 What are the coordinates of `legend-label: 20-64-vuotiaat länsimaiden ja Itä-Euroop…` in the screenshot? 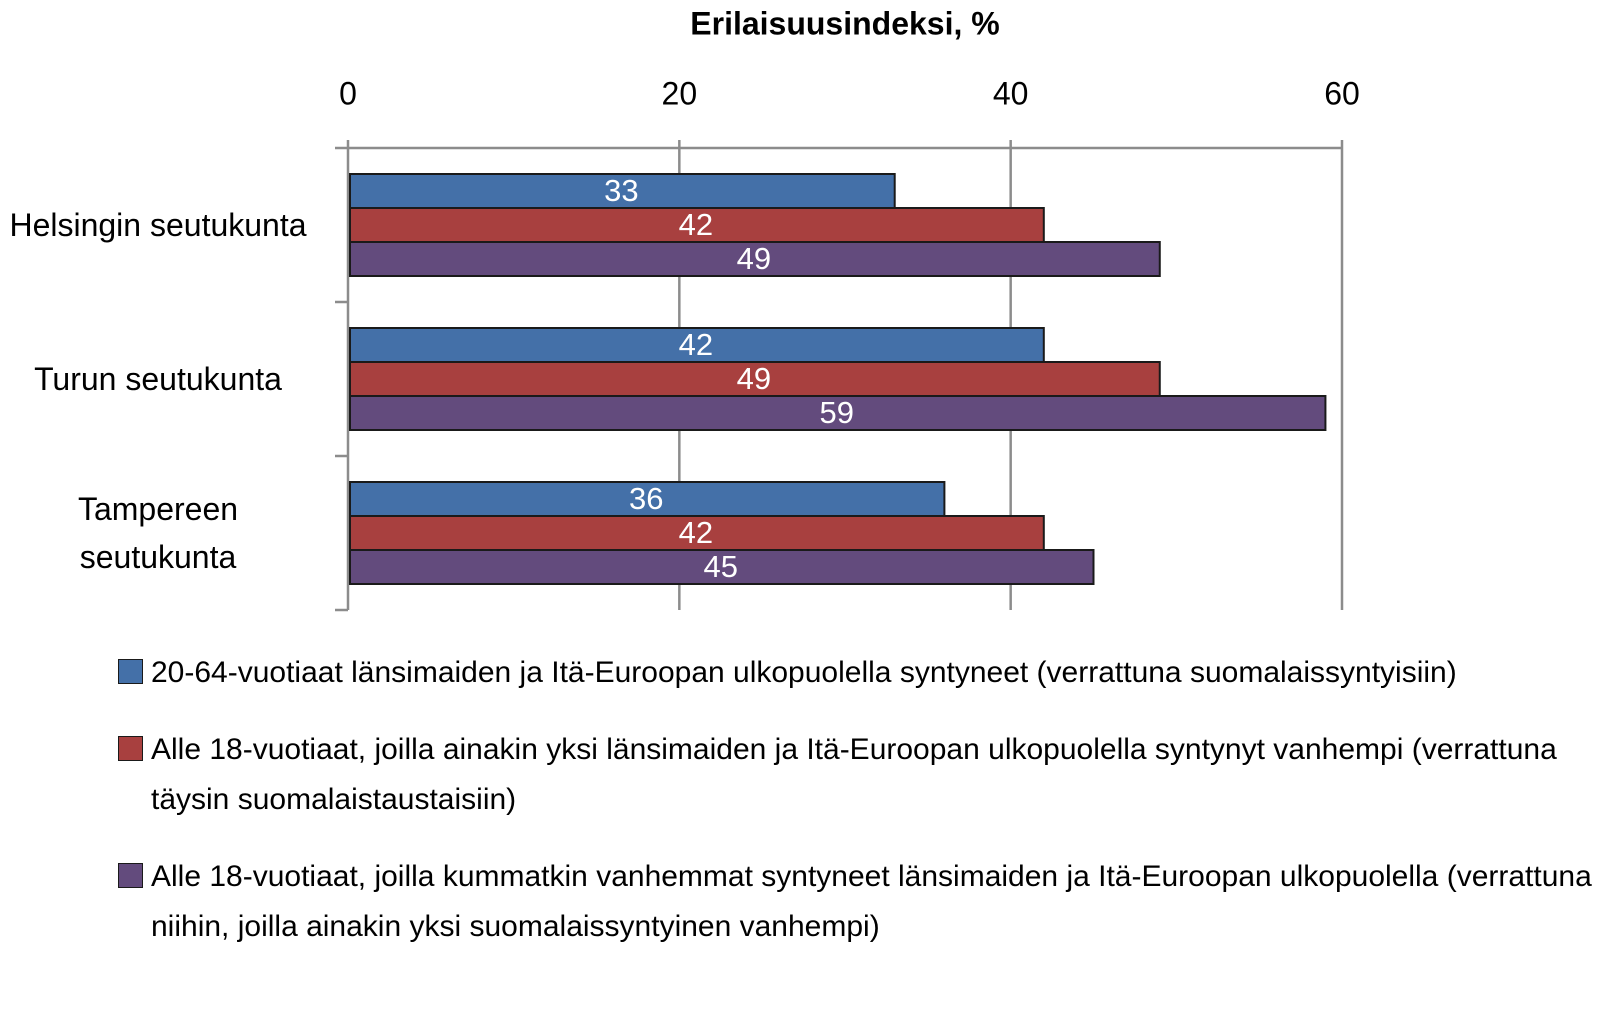 It's located at (804, 672).